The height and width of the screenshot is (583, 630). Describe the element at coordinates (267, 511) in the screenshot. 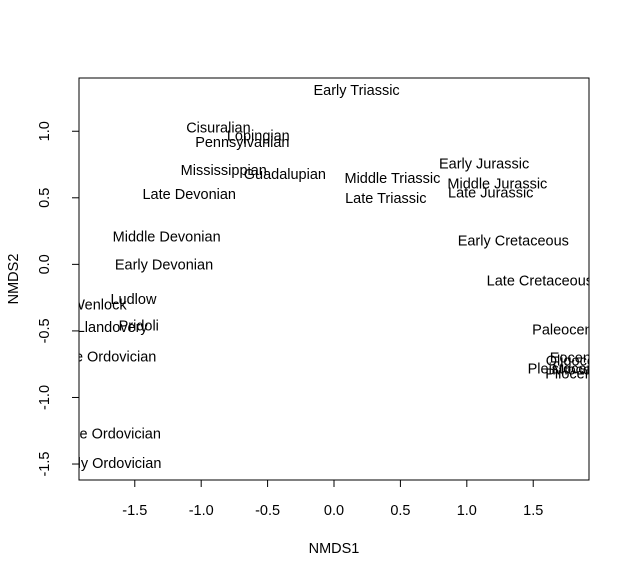

I see `x-tick-label: -0.5` at that location.